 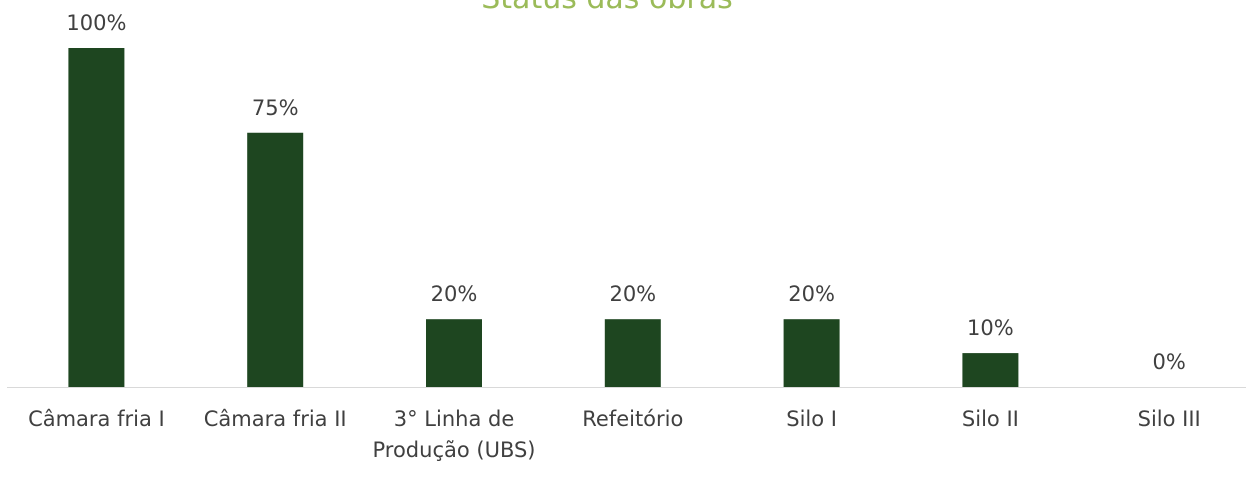 What do you see at coordinates (811, 419) in the screenshot?
I see `x-tick-label: Silo I` at bounding box center [811, 419].